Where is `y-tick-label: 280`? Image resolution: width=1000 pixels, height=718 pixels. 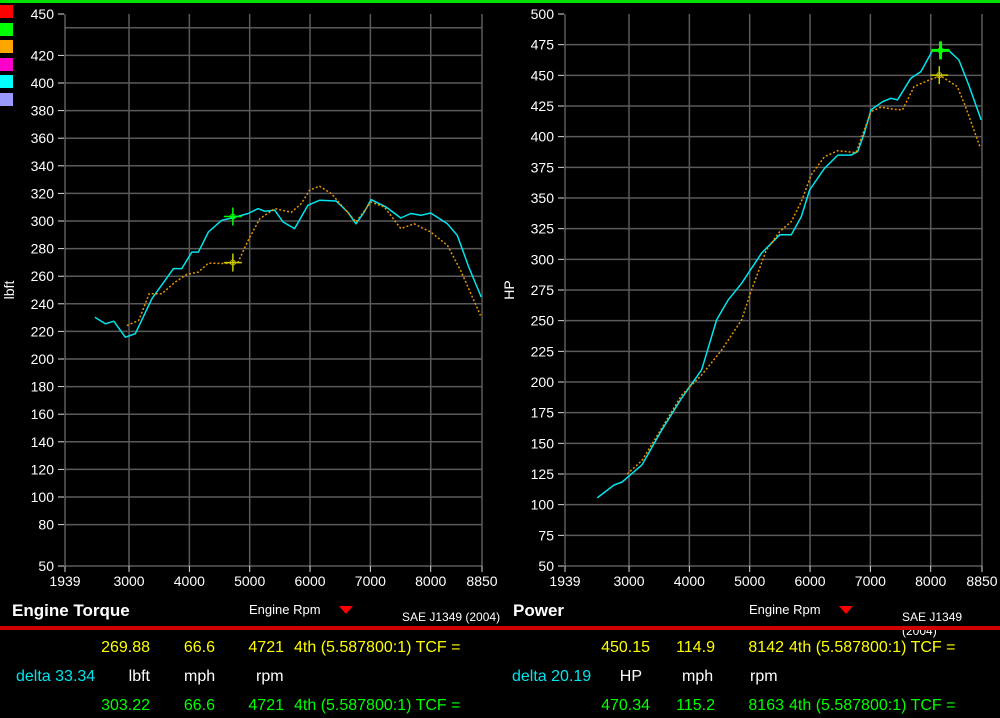 y-tick-label: 280 is located at coordinates (43, 249).